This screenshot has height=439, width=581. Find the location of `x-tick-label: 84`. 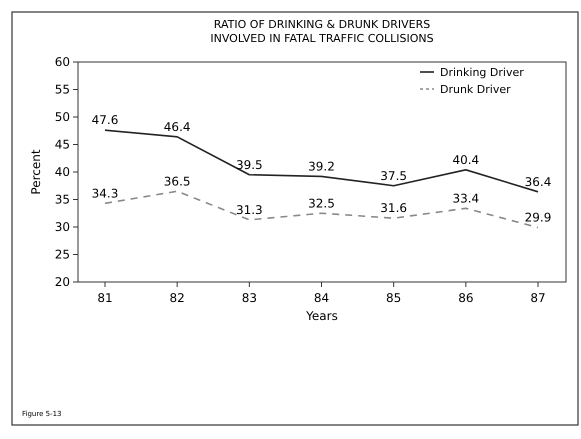

x-tick-label: 84 is located at coordinates (322, 298).